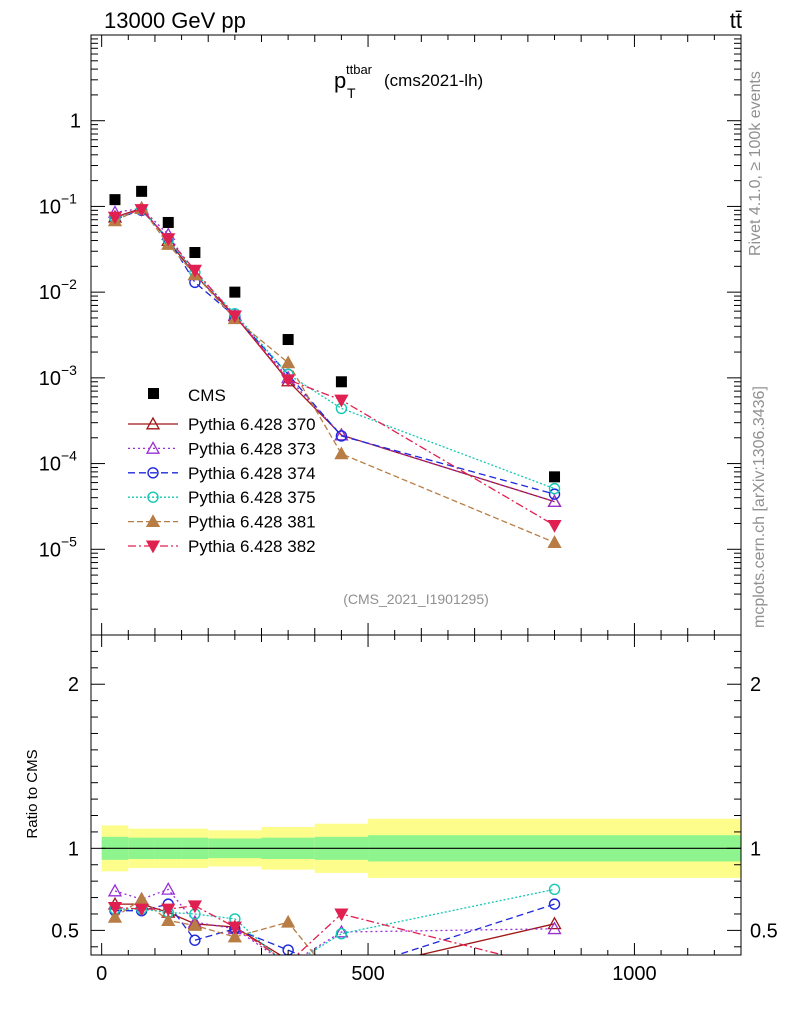 The image size is (786, 1024). Describe the element at coordinates (252, 497) in the screenshot. I see `legend-label: Pythia 6.428 375` at that location.